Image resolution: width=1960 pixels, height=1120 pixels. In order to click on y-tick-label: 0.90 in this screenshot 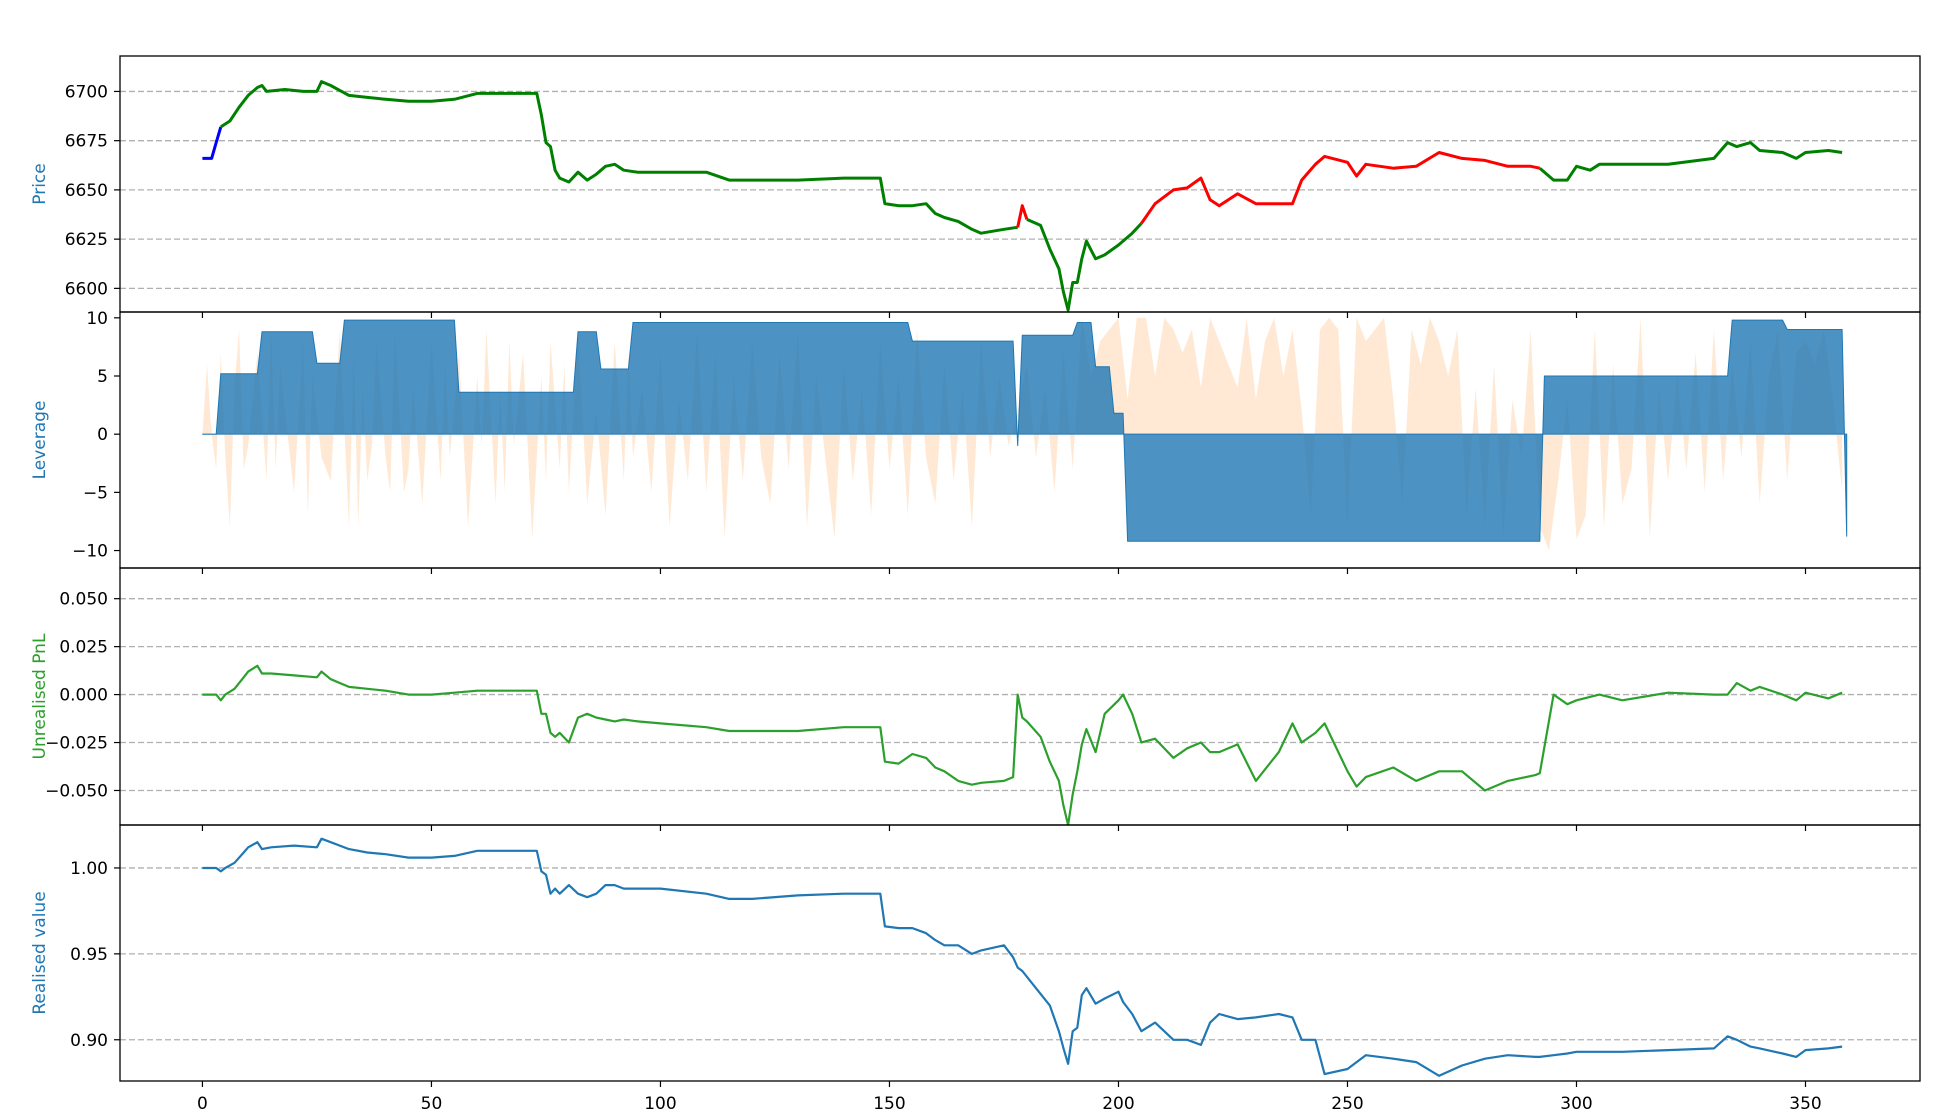, I will do `click(89, 1041)`.